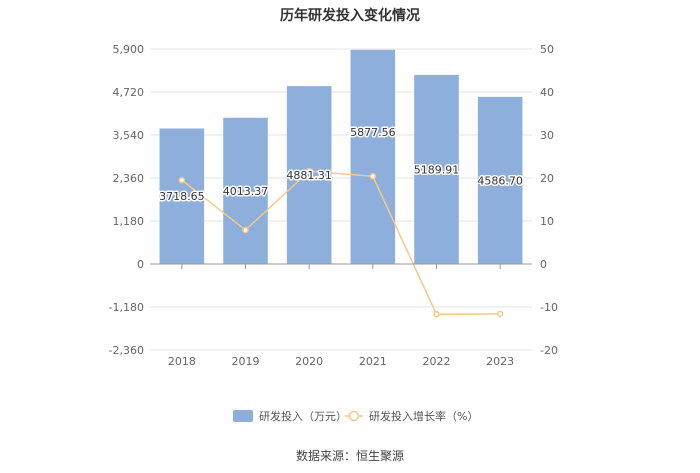 The height and width of the screenshot is (473, 700). I want to click on y-right-tick-label: 40, so click(547, 92).